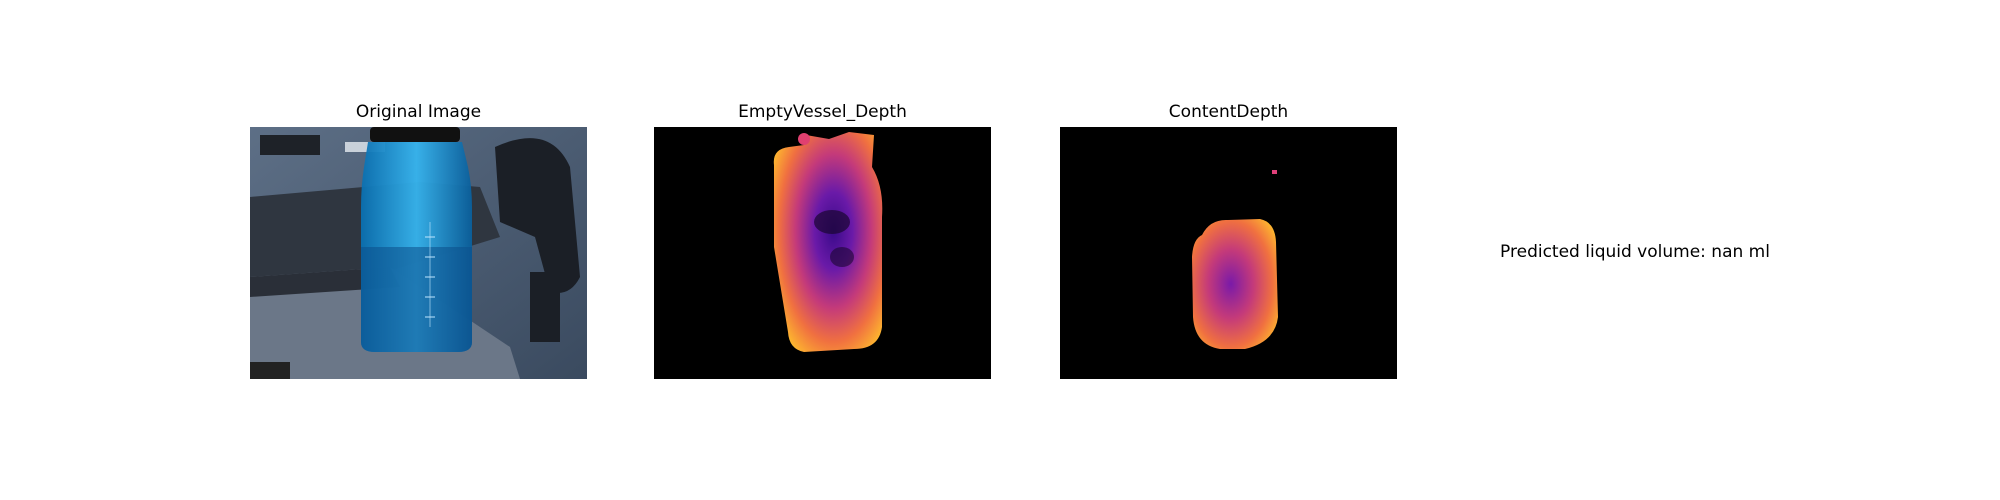  I want to click on content-depth-map, so click(1228, 253).